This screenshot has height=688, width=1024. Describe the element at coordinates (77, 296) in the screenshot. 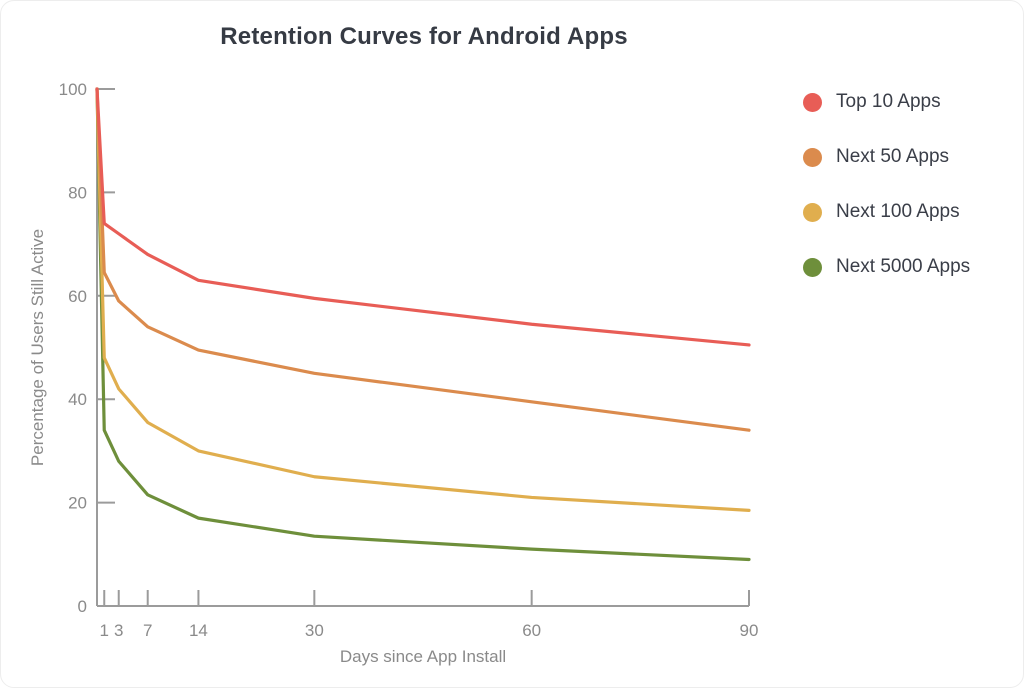

I see `y-tick-label: 60` at that location.